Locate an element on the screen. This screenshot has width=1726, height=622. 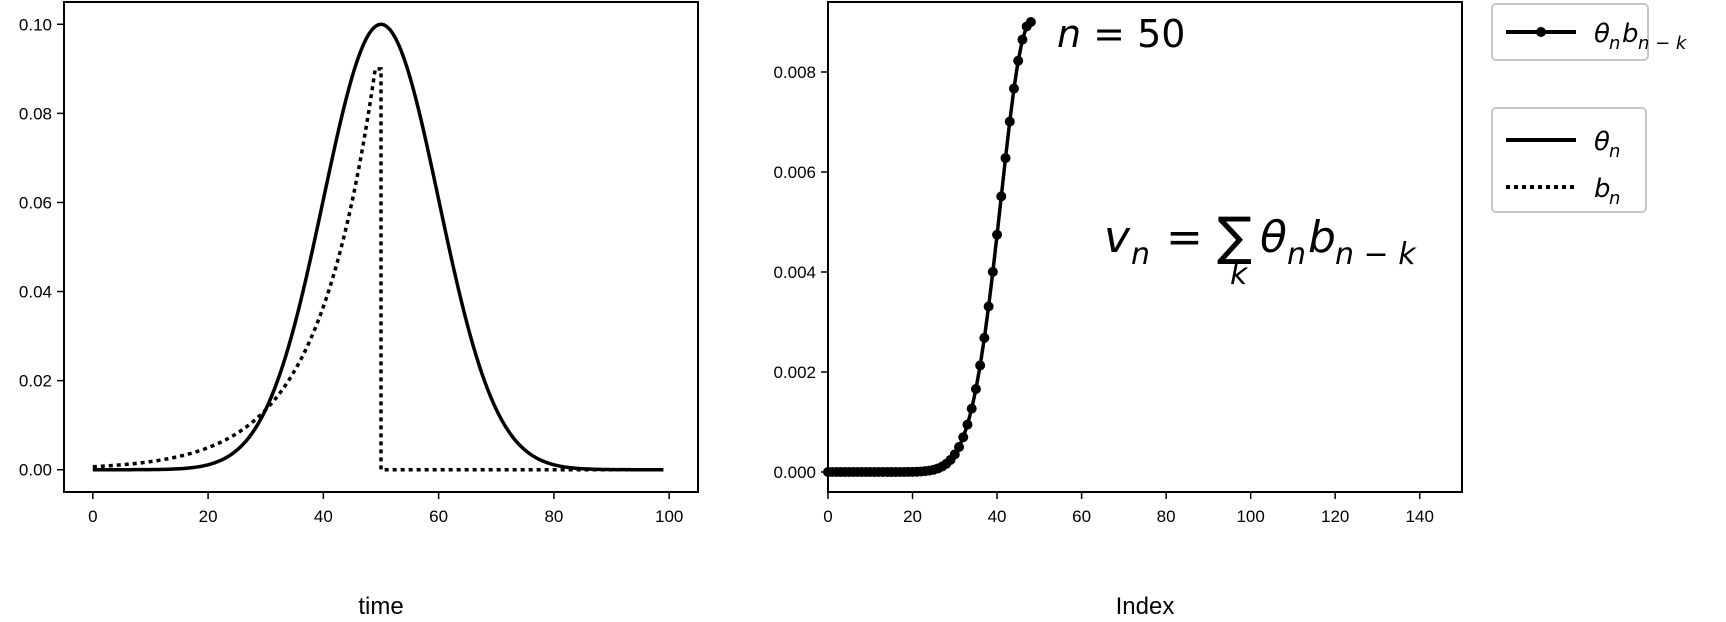
series-theta-b-line is located at coordinates (930, 247).